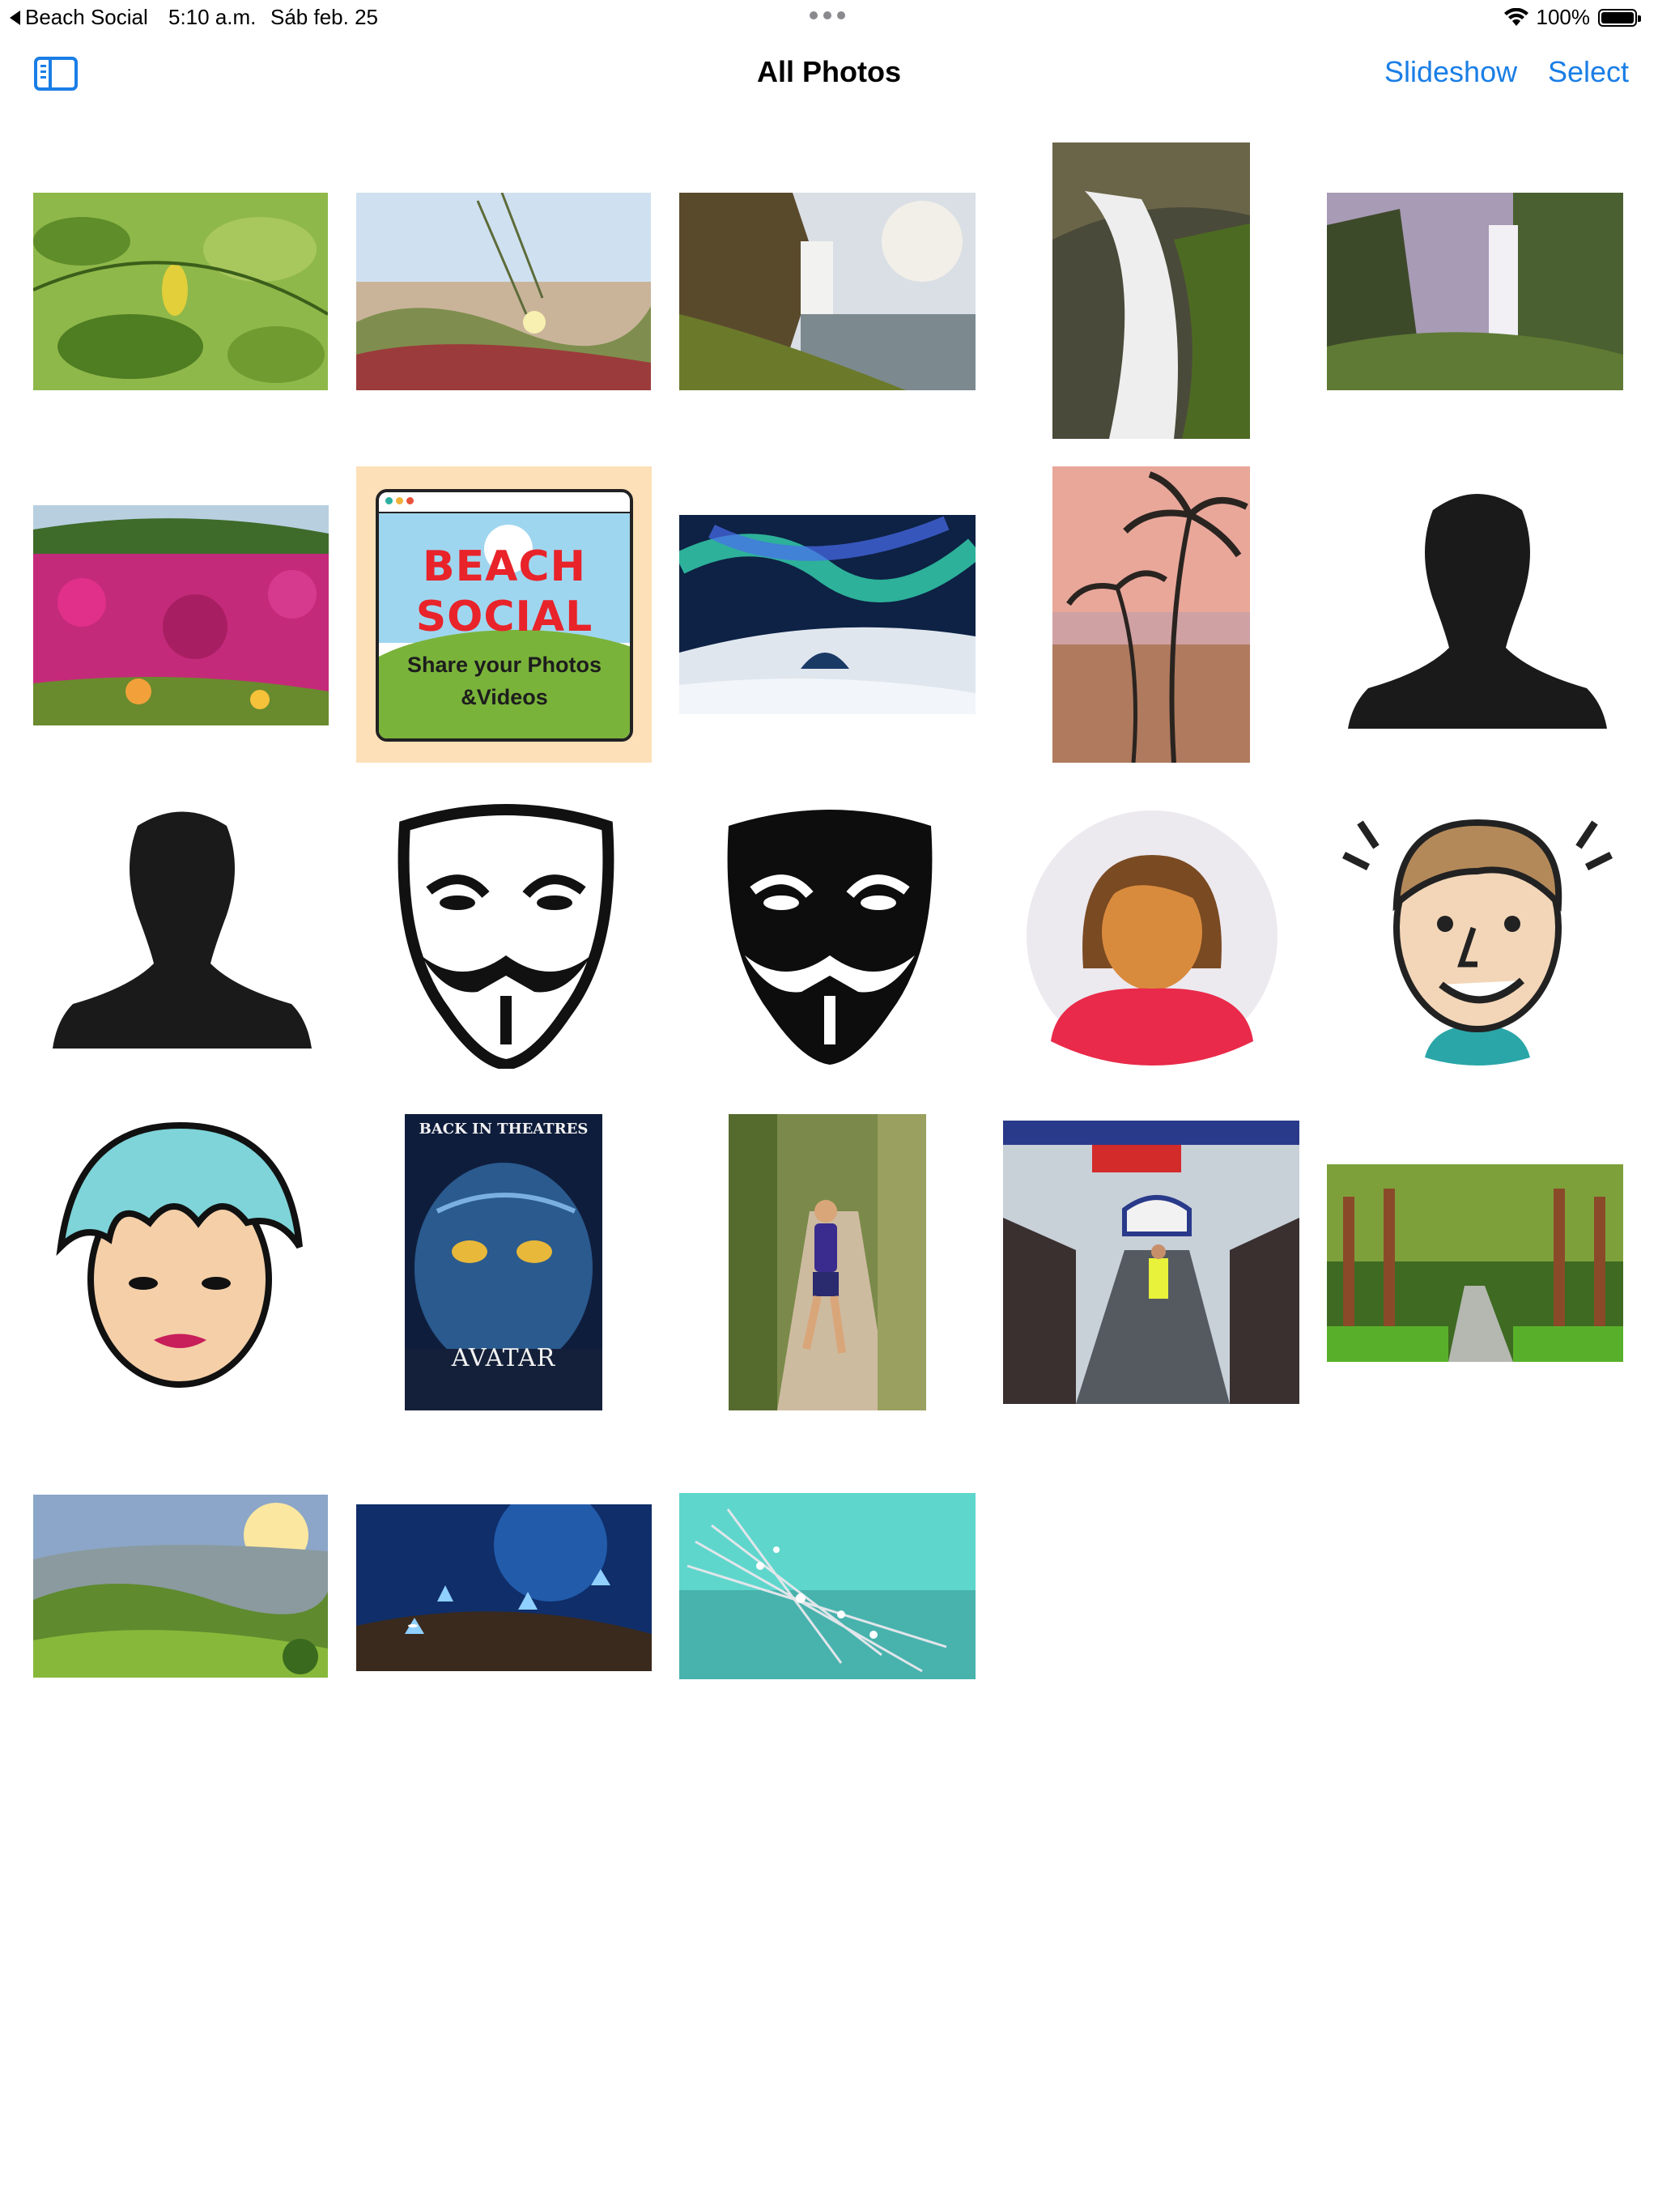 This screenshot has width=1658, height=2212. I want to click on promo-title-line2: SOCIAL, so click(504, 617).